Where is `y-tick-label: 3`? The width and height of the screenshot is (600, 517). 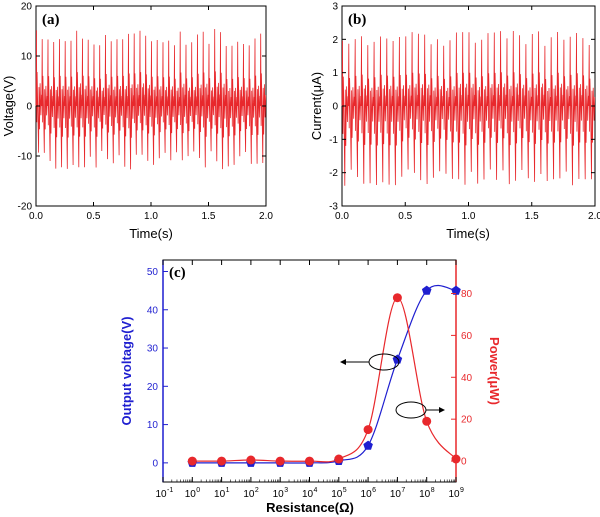
y-tick-label: 3 is located at coordinates (335, 7).